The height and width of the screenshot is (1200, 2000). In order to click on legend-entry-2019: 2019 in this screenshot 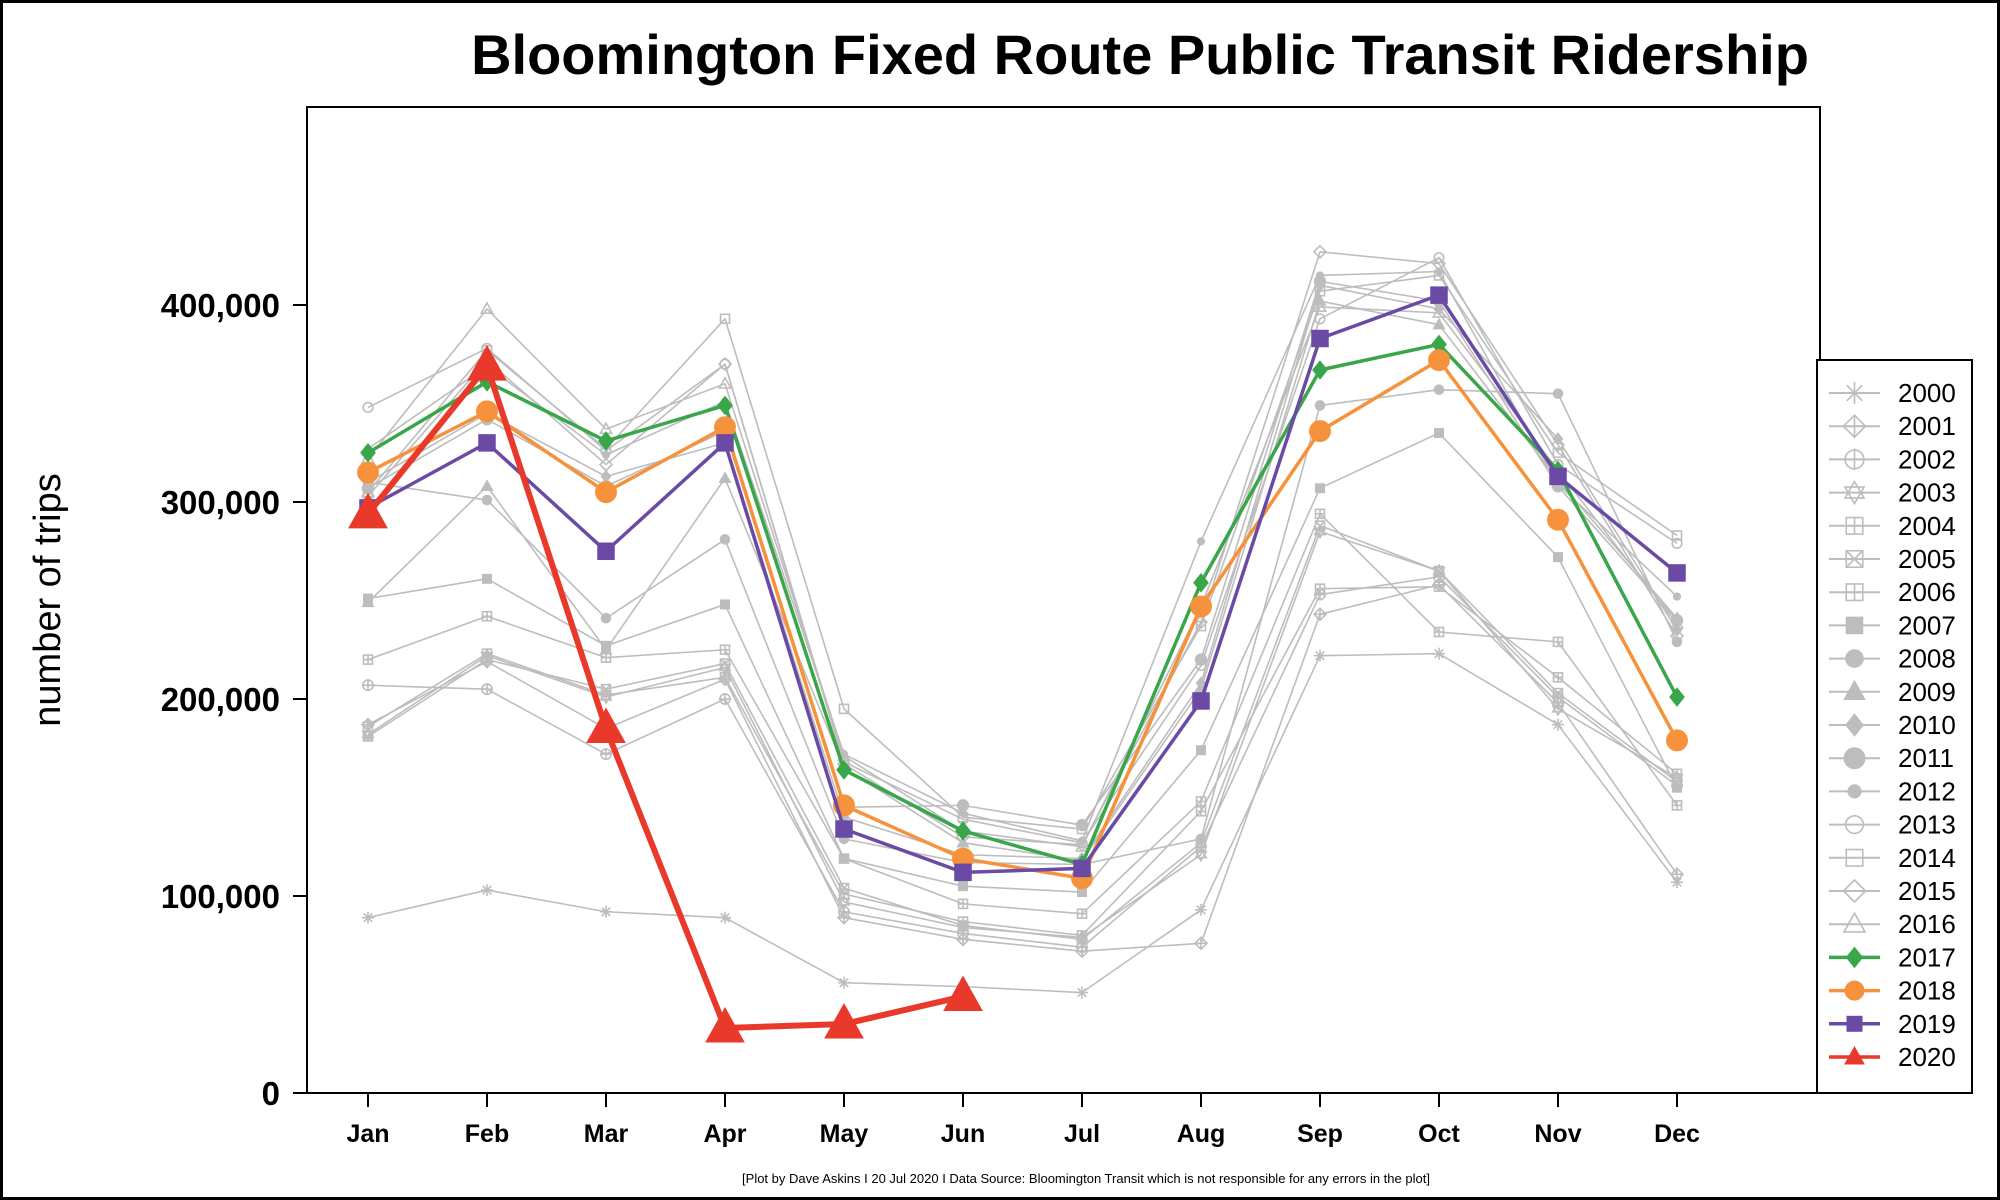, I will do `click(1892, 1024)`.